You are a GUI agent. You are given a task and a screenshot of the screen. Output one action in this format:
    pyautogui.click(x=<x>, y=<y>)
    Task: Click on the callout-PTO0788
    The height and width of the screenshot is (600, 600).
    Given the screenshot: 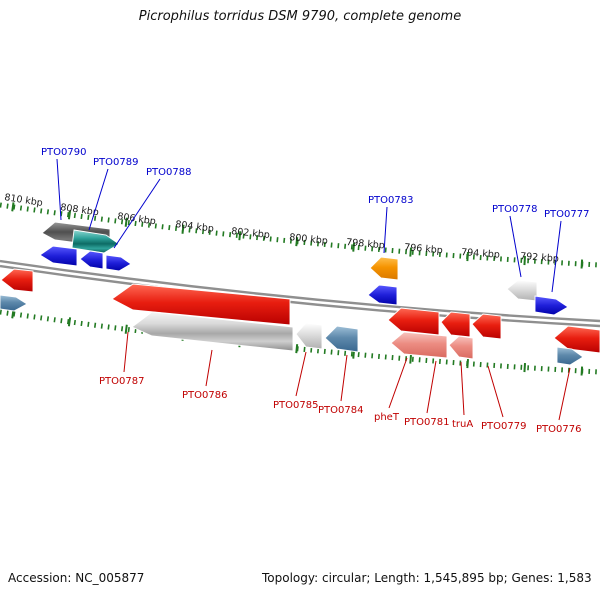 What is the action you would take?
    pyautogui.click(x=137, y=213)
    